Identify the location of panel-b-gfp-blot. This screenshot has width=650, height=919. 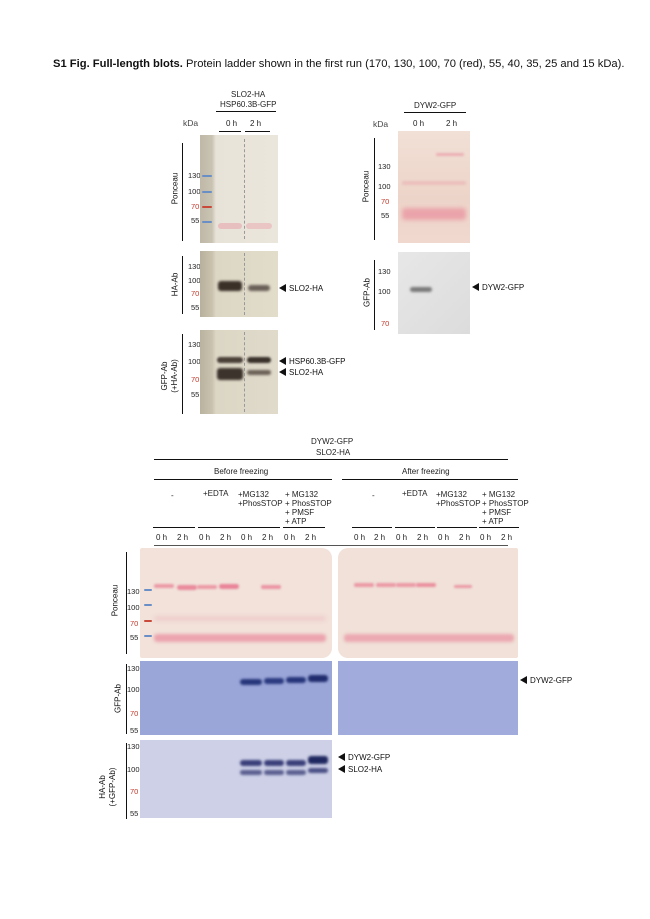
(434, 293).